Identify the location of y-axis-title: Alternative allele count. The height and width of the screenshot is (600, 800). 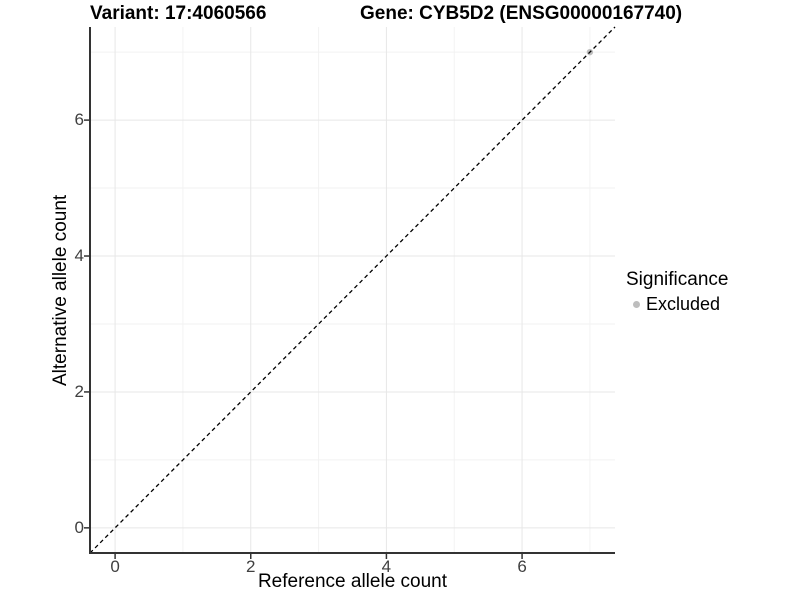
(60, 290).